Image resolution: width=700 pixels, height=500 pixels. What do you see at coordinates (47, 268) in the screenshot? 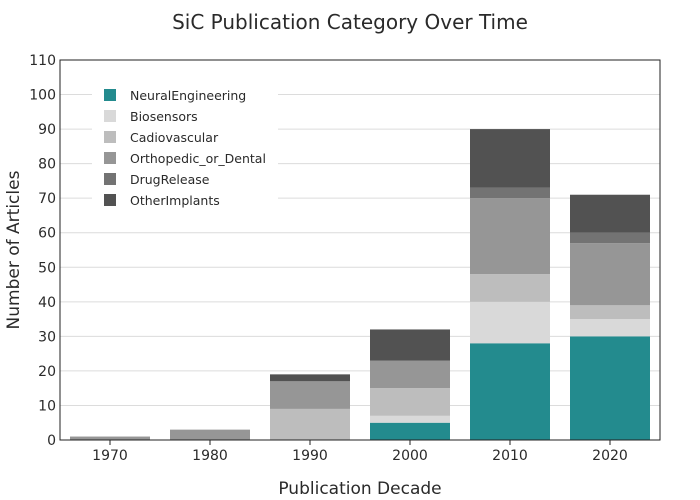
I see `y-tick-label: 50` at bounding box center [47, 268].